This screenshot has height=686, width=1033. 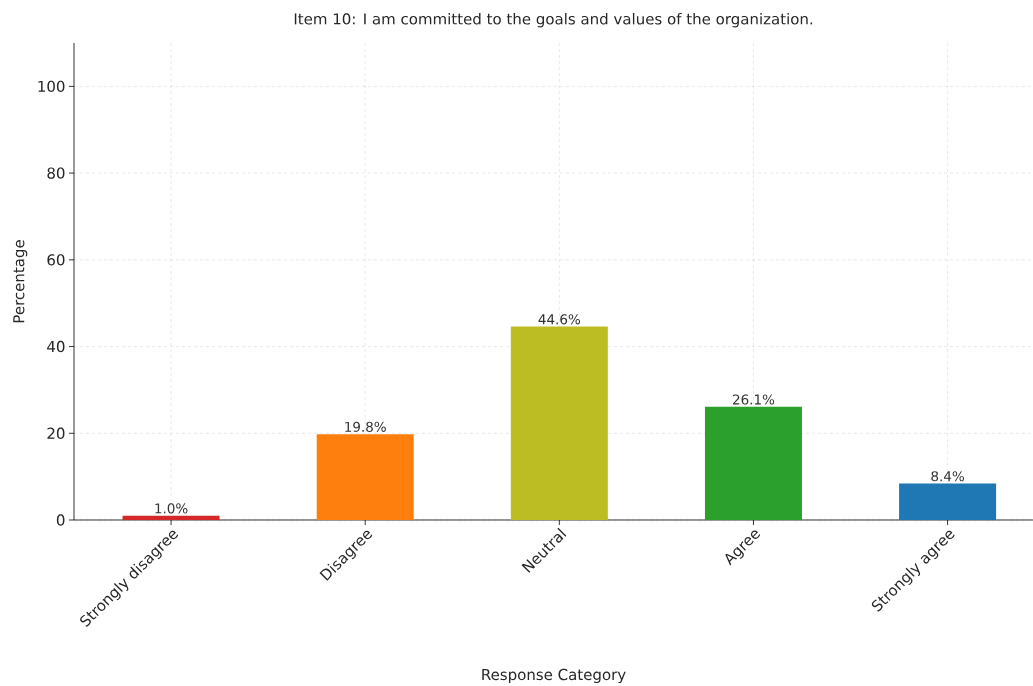 What do you see at coordinates (60, 520) in the screenshot?
I see `y-tick-label: 0` at bounding box center [60, 520].